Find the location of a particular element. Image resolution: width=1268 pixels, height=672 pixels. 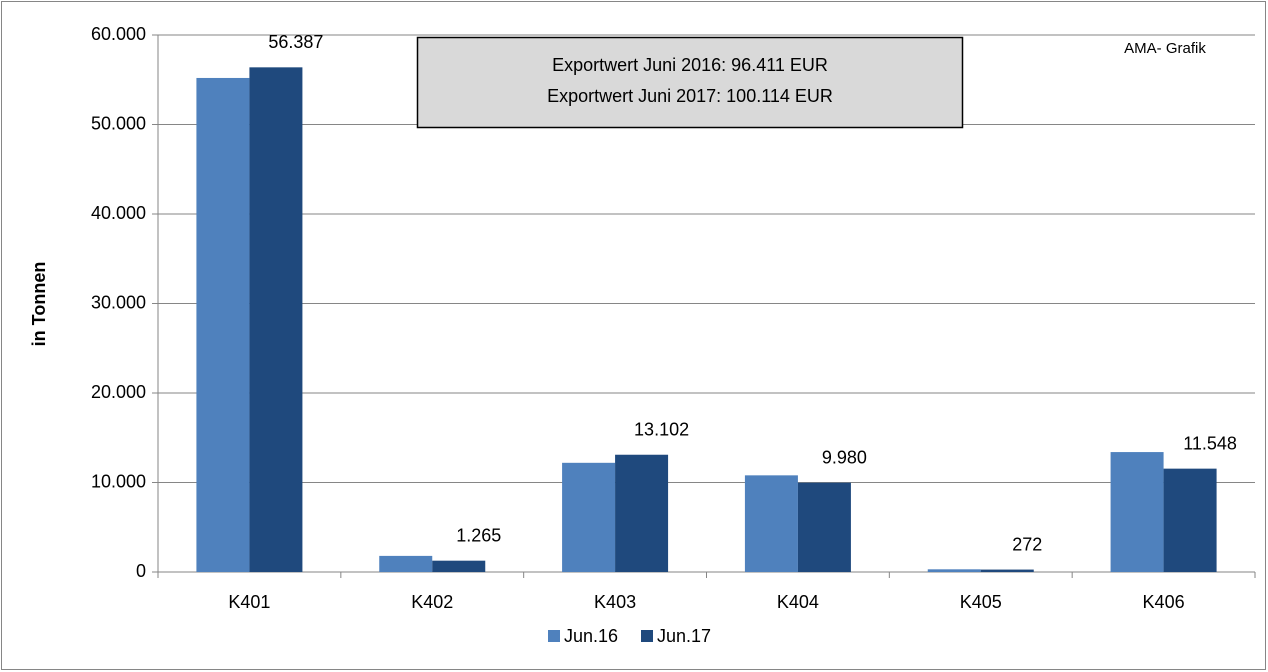

data-label: 1.265 is located at coordinates (478, 535).